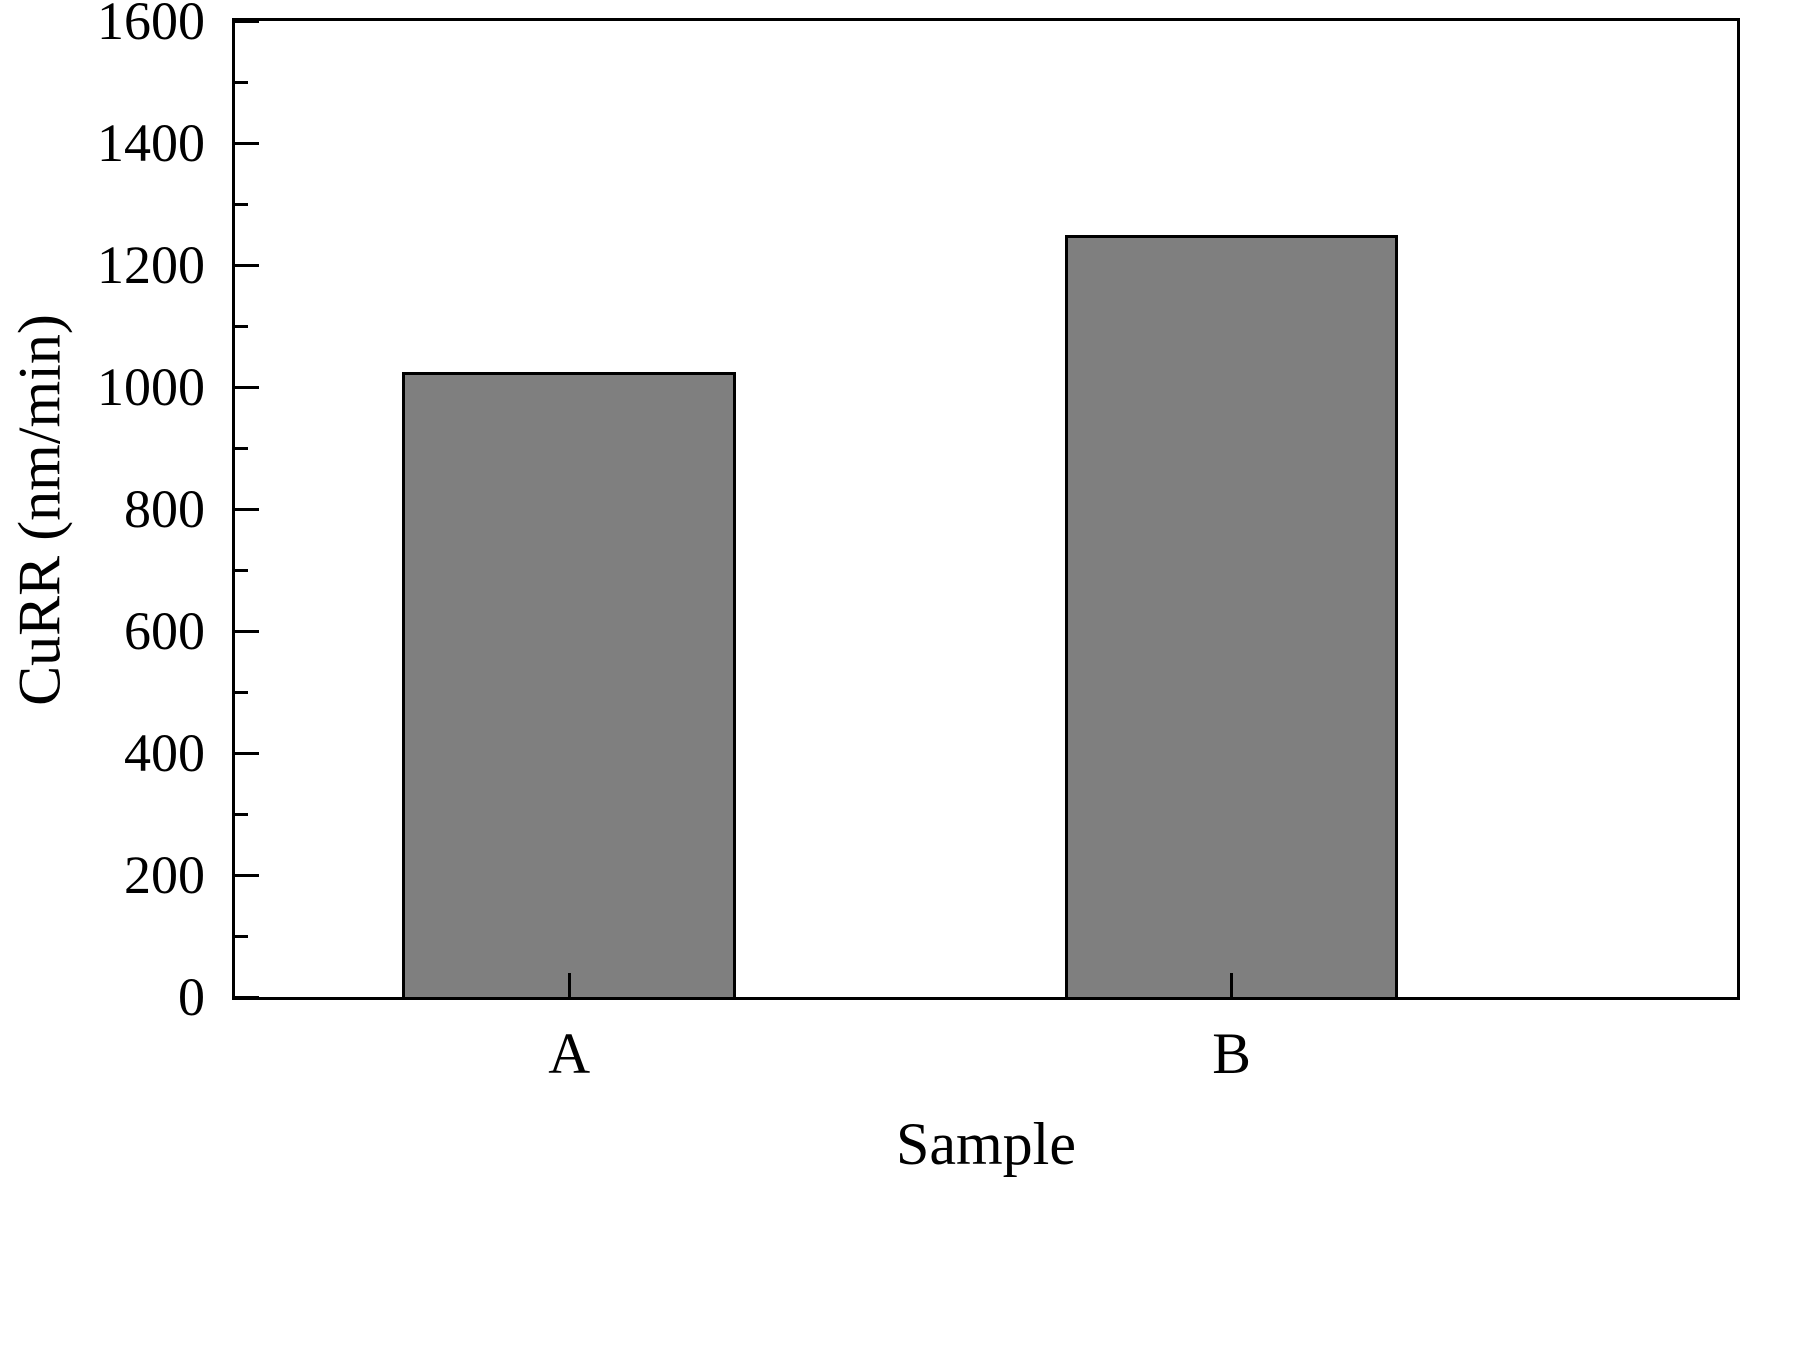 The image size is (1808, 1357). What do you see at coordinates (191, 997) in the screenshot?
I see `y-tick-label: 0` at bounding box center [191, 997].